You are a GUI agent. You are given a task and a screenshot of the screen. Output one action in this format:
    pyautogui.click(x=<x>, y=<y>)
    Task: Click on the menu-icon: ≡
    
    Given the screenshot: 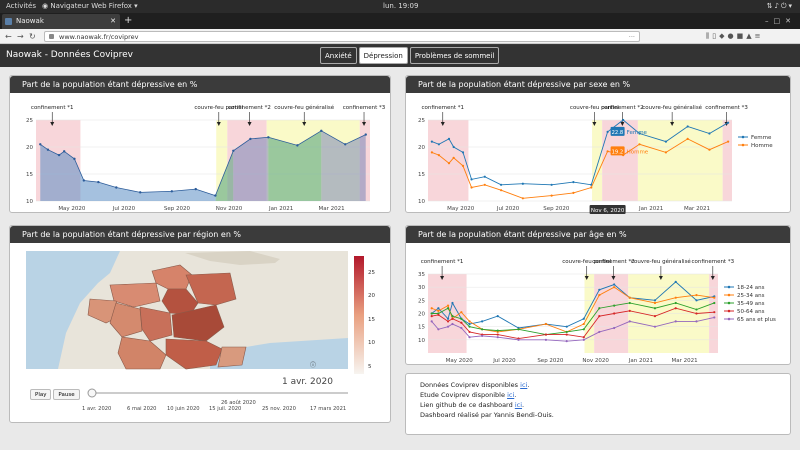 What is the action you would take?
    pyautogui.click(x=759, y=36)
    